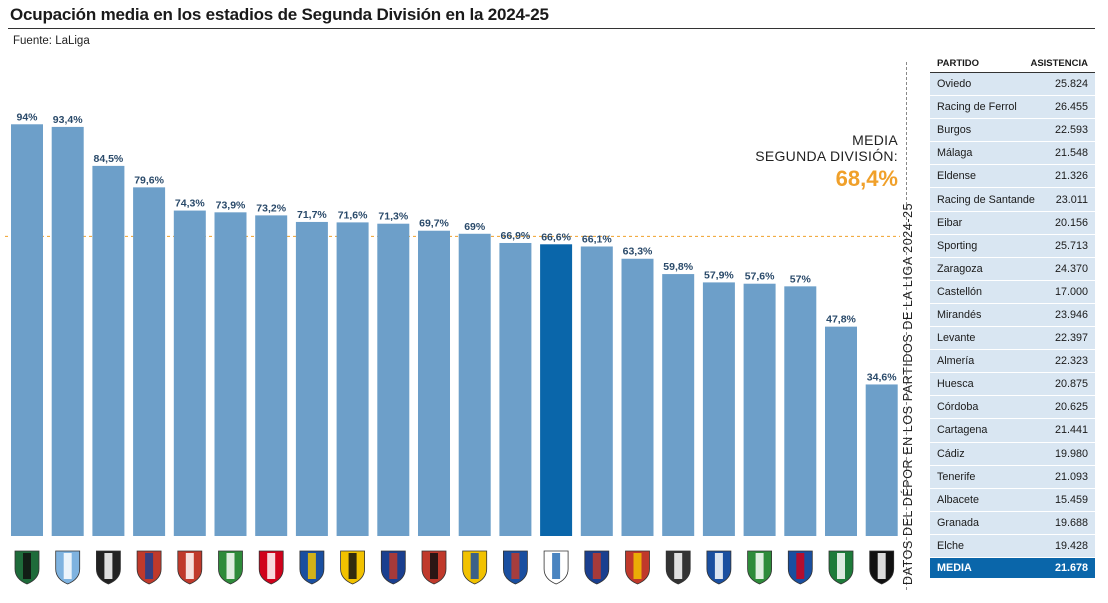  What do you see at coordinates (1071, 430) in the screenshot?
I see `table-cell-asistencia: 21.441` at bounding box center [1071, 430].